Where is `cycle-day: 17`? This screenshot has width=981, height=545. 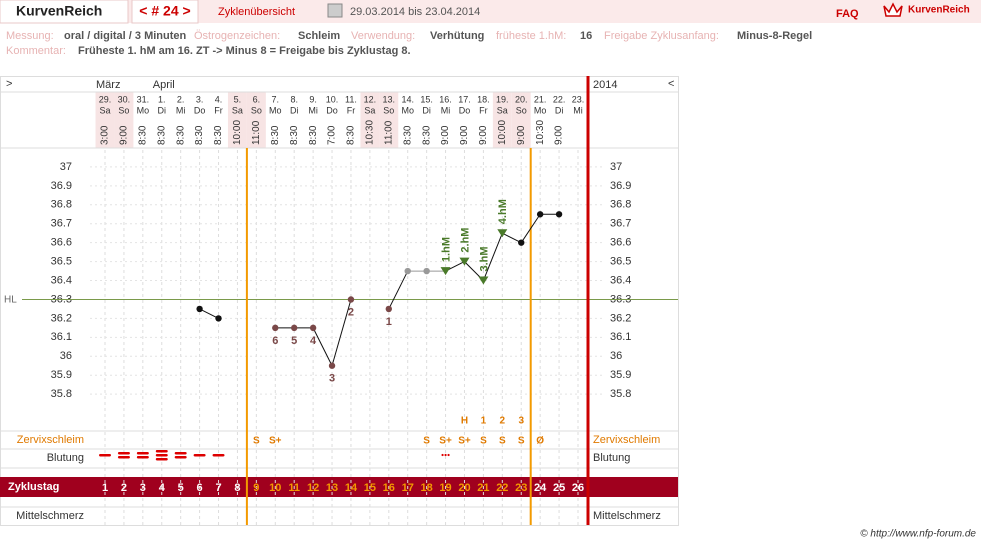 cycle-day: 17 is located at coordinates (408, 488).